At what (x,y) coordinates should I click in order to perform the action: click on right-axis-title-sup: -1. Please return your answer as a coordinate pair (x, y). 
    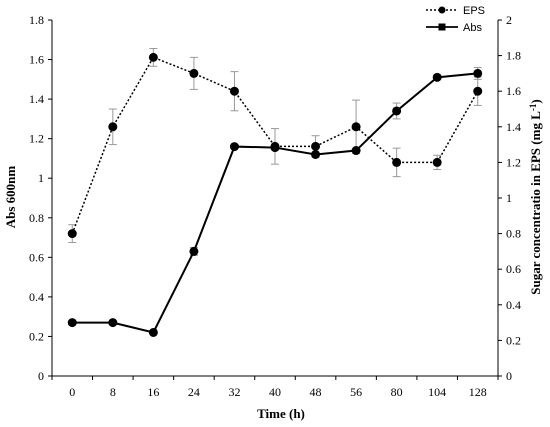
    Looking at the image, I should click on (533, 107).